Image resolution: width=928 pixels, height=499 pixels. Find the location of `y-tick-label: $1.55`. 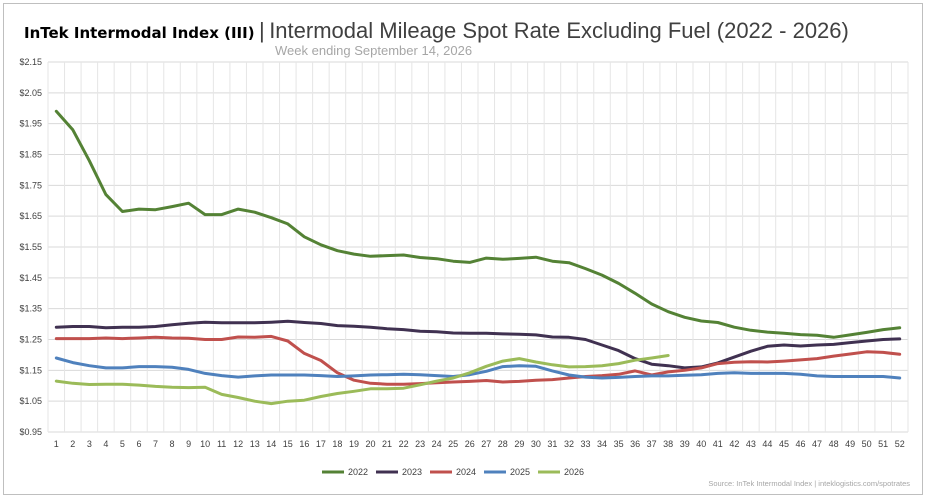

y-tick-label: $1.55 is located at coordinates (30, 247).